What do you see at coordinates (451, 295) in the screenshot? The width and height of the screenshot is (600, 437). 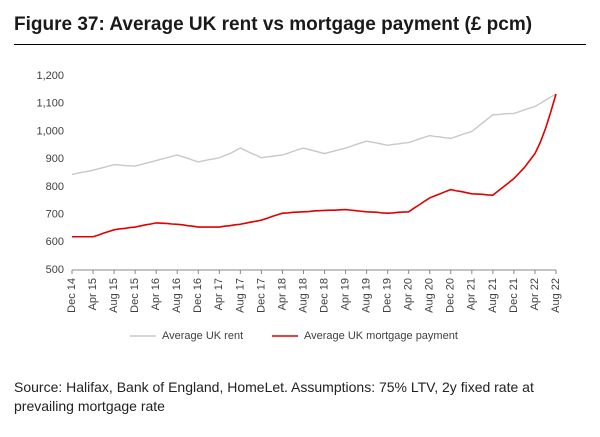 I see `x-tick-label: Dec 20` at bounding box center [451, 295].